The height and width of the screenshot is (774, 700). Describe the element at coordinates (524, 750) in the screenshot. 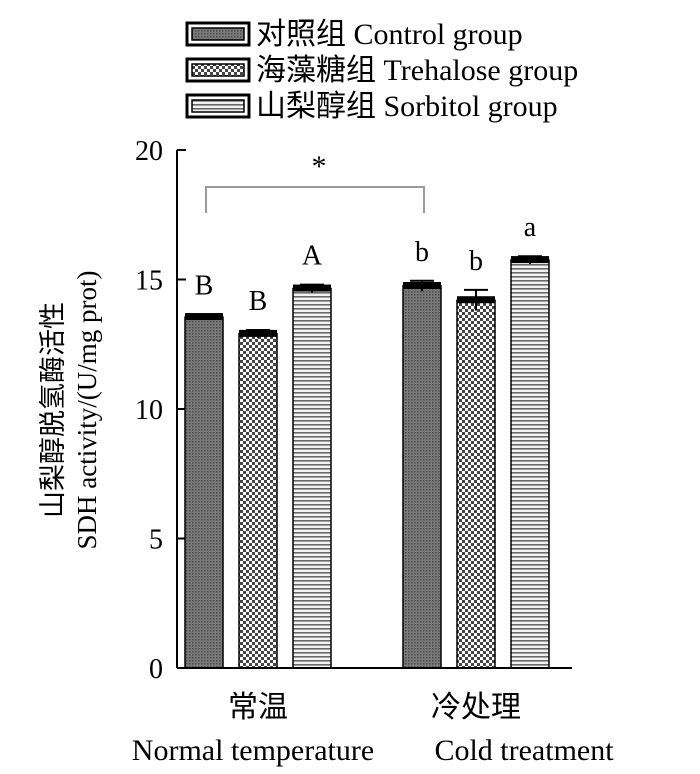

I see `x-category-label-en: Cold treatment` at that location.